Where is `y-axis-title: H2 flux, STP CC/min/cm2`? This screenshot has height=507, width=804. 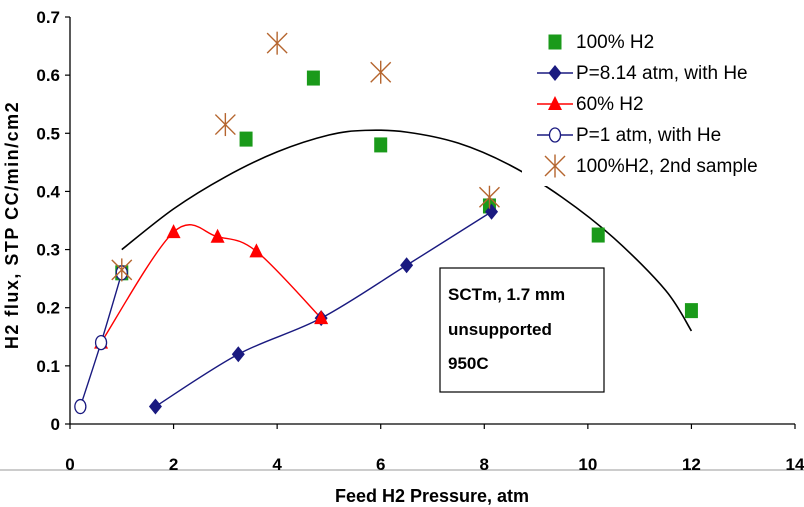
y-axis-title: H2 flux, STP CC/min/cm2 is located at coordinates (12, 225).